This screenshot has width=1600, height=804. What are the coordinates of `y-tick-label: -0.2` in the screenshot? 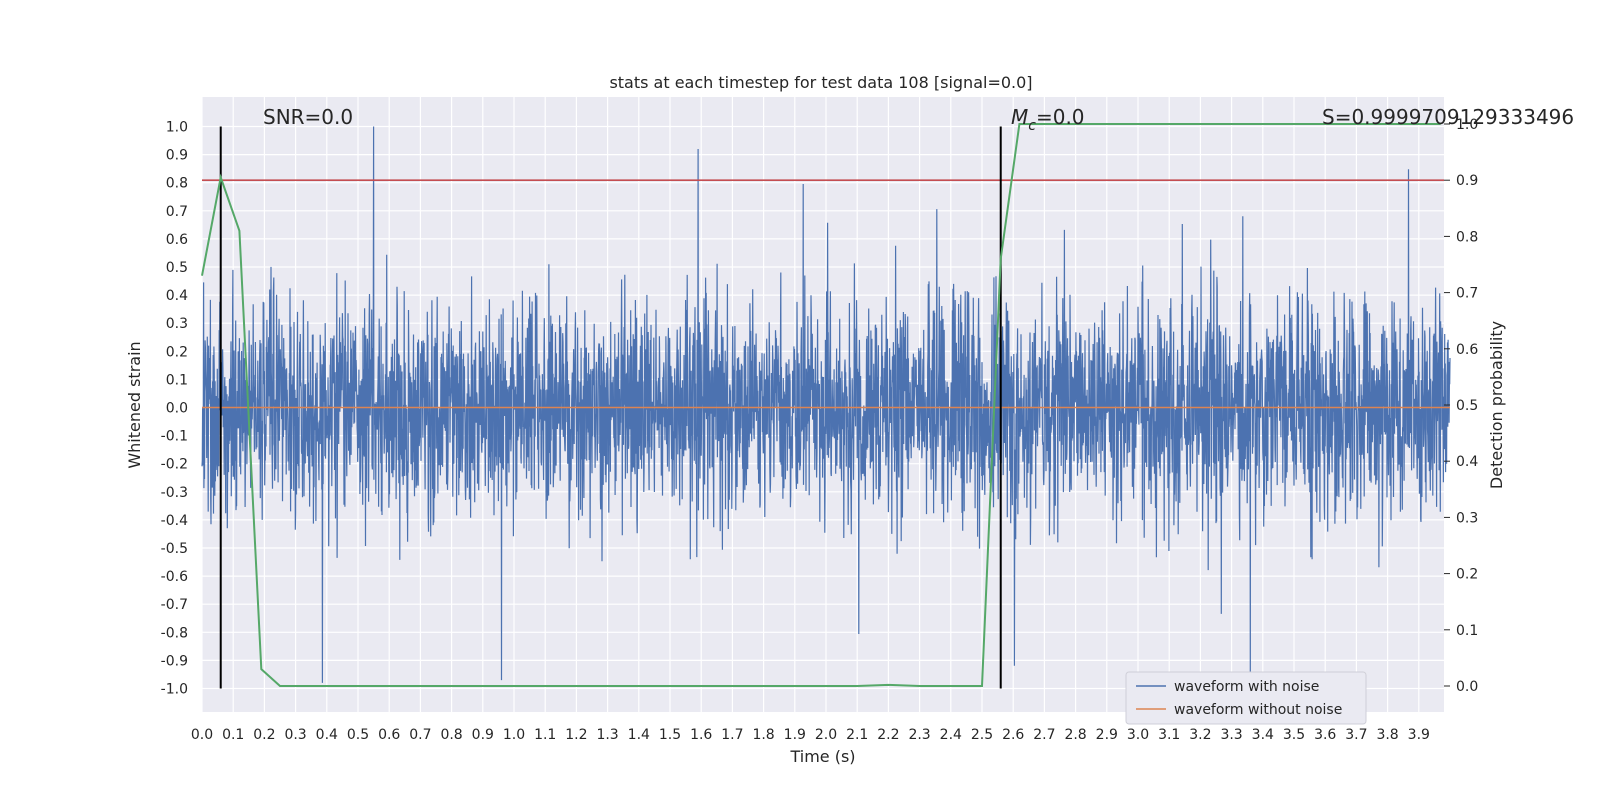 It's located at (174, 465).